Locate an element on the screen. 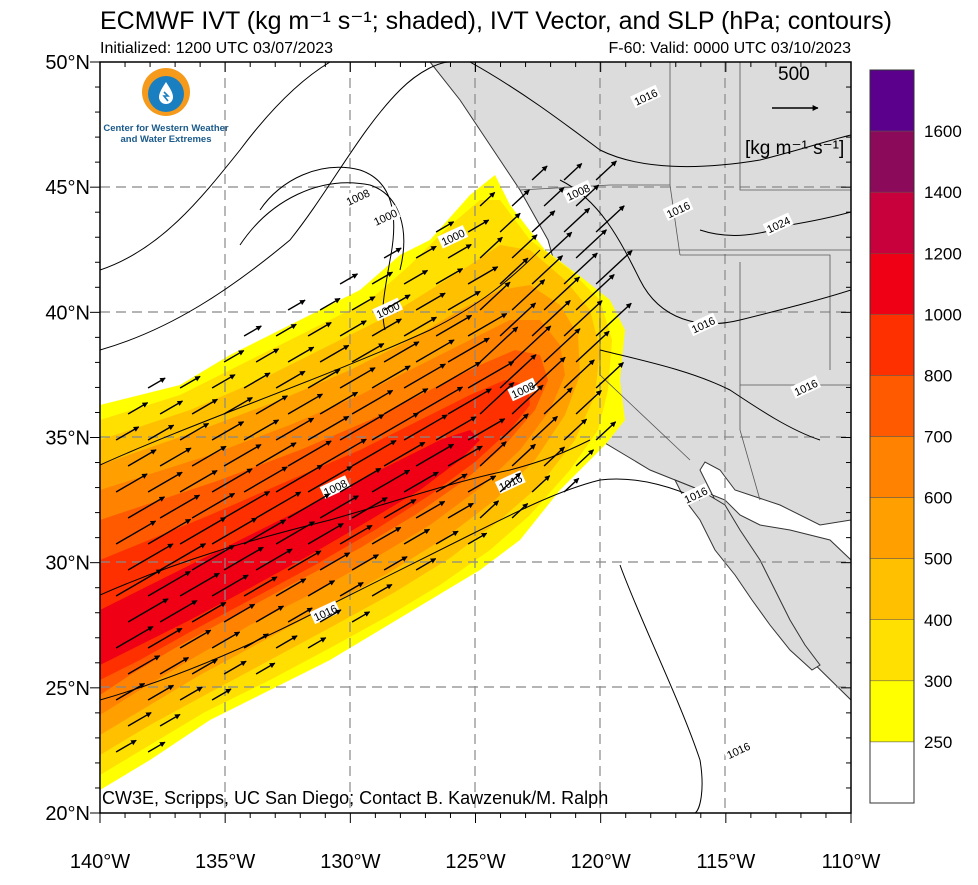 This screenshot has width=978, height=885. colorbar-frame is located at coordinates (892, 436).